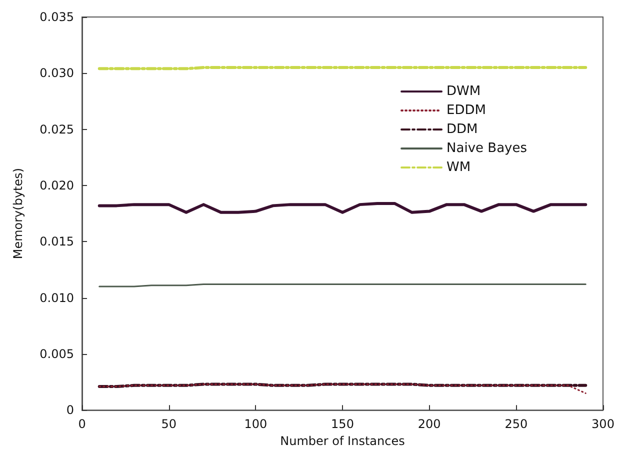  What do you see at coordinates (458, 167) in the screenshot?
I see `legend-label: WM` at bounding box center [458, 167].